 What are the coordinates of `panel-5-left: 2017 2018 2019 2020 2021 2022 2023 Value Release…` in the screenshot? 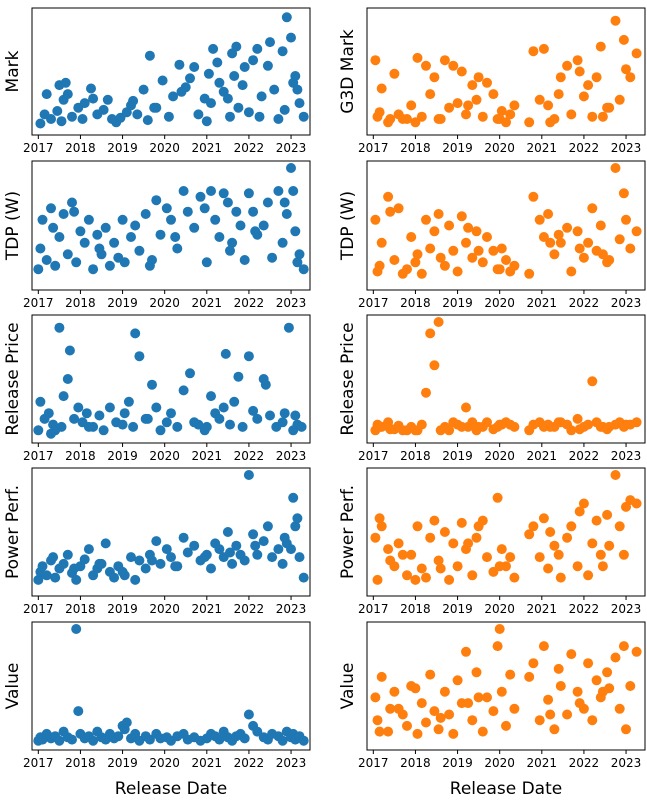 It's located at (157, 710).